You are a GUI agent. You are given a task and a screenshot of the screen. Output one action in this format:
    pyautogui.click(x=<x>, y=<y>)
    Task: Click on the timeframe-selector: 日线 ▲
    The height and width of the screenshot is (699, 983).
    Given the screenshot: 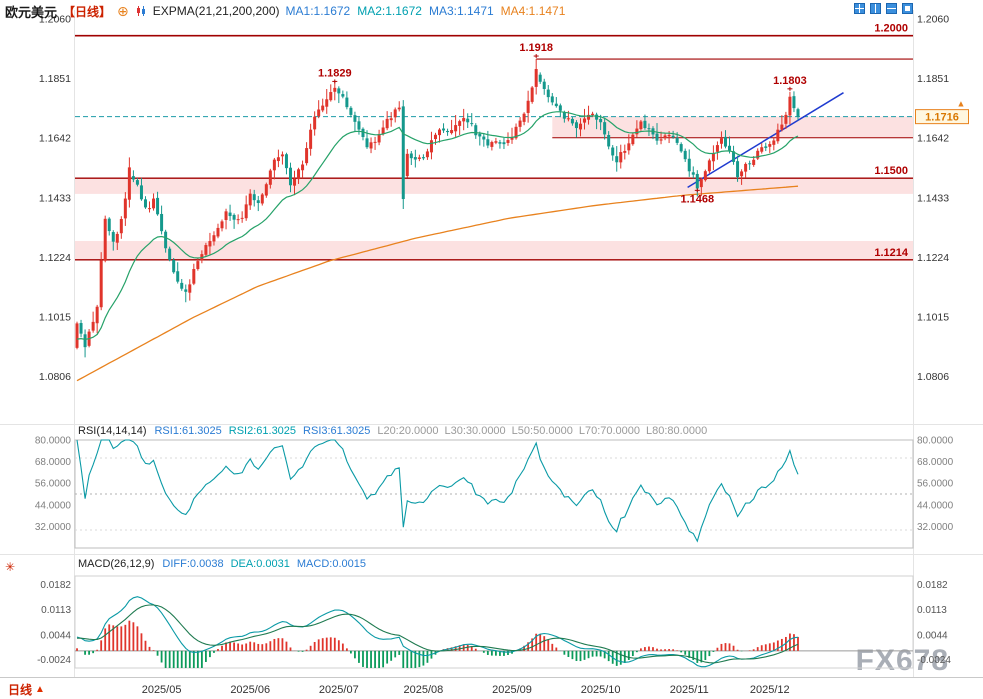 What is the action you would take?
    pyautogui.click(x=26, y=689)
    